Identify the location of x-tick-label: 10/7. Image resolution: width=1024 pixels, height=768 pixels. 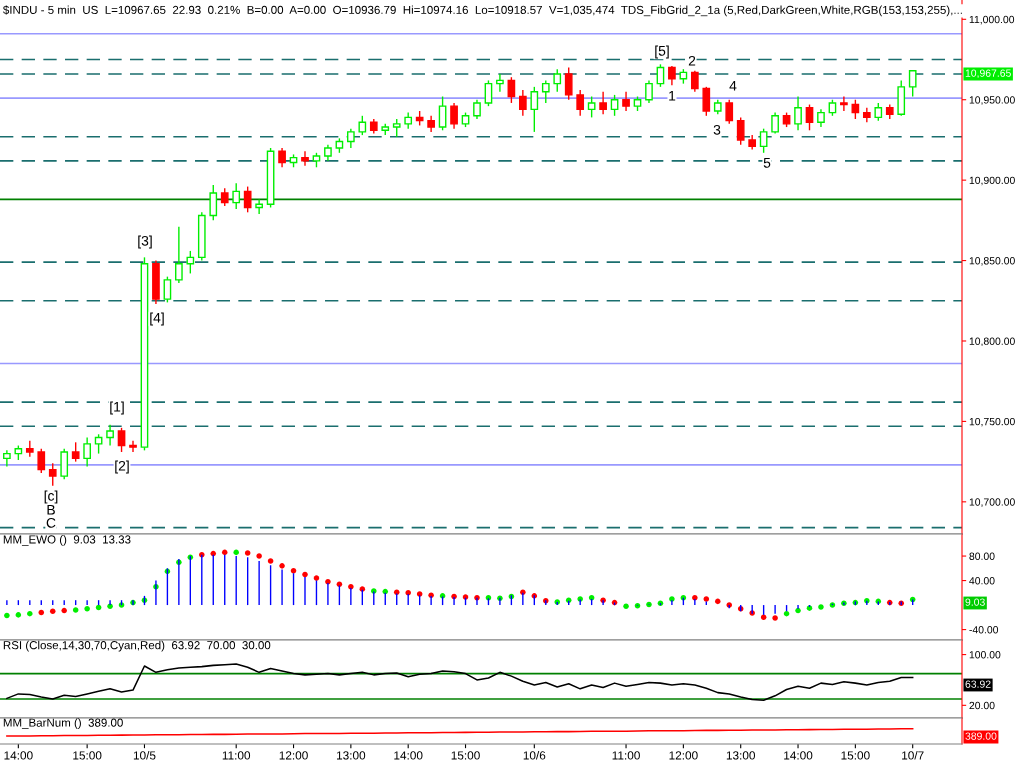
(913, 755).